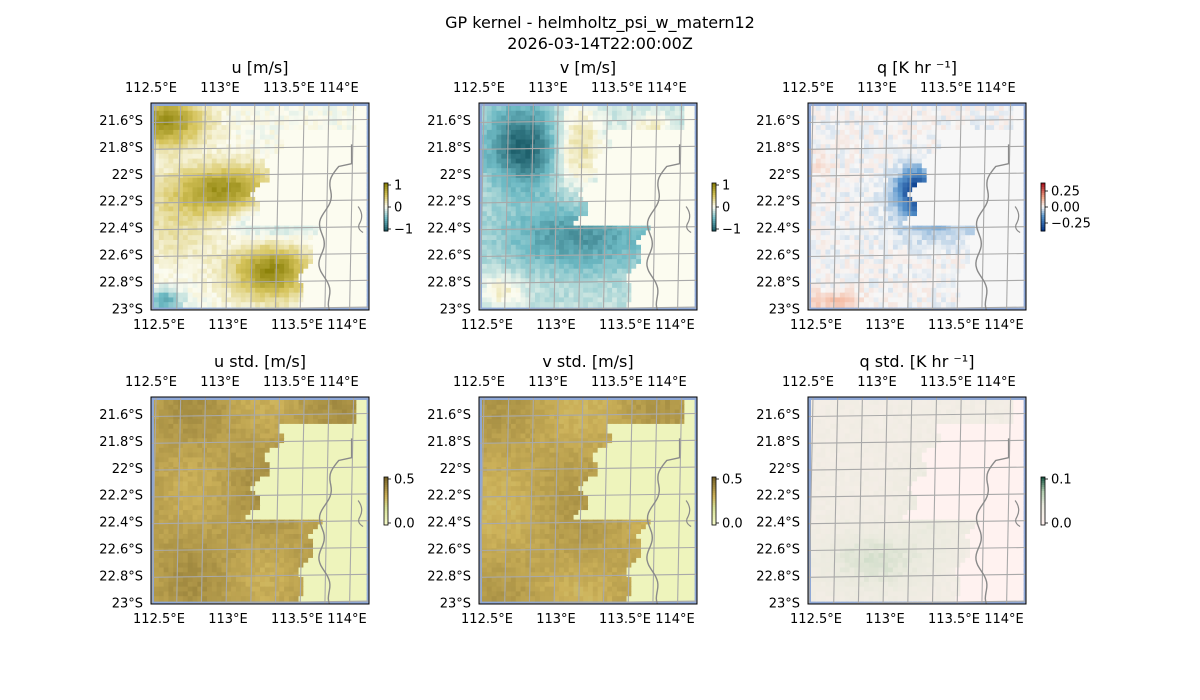  What do you see at coordinates (121, 256) in the screenshot?
I see `y-tick-label: 22.6°S` at bounding box center [121, 256].